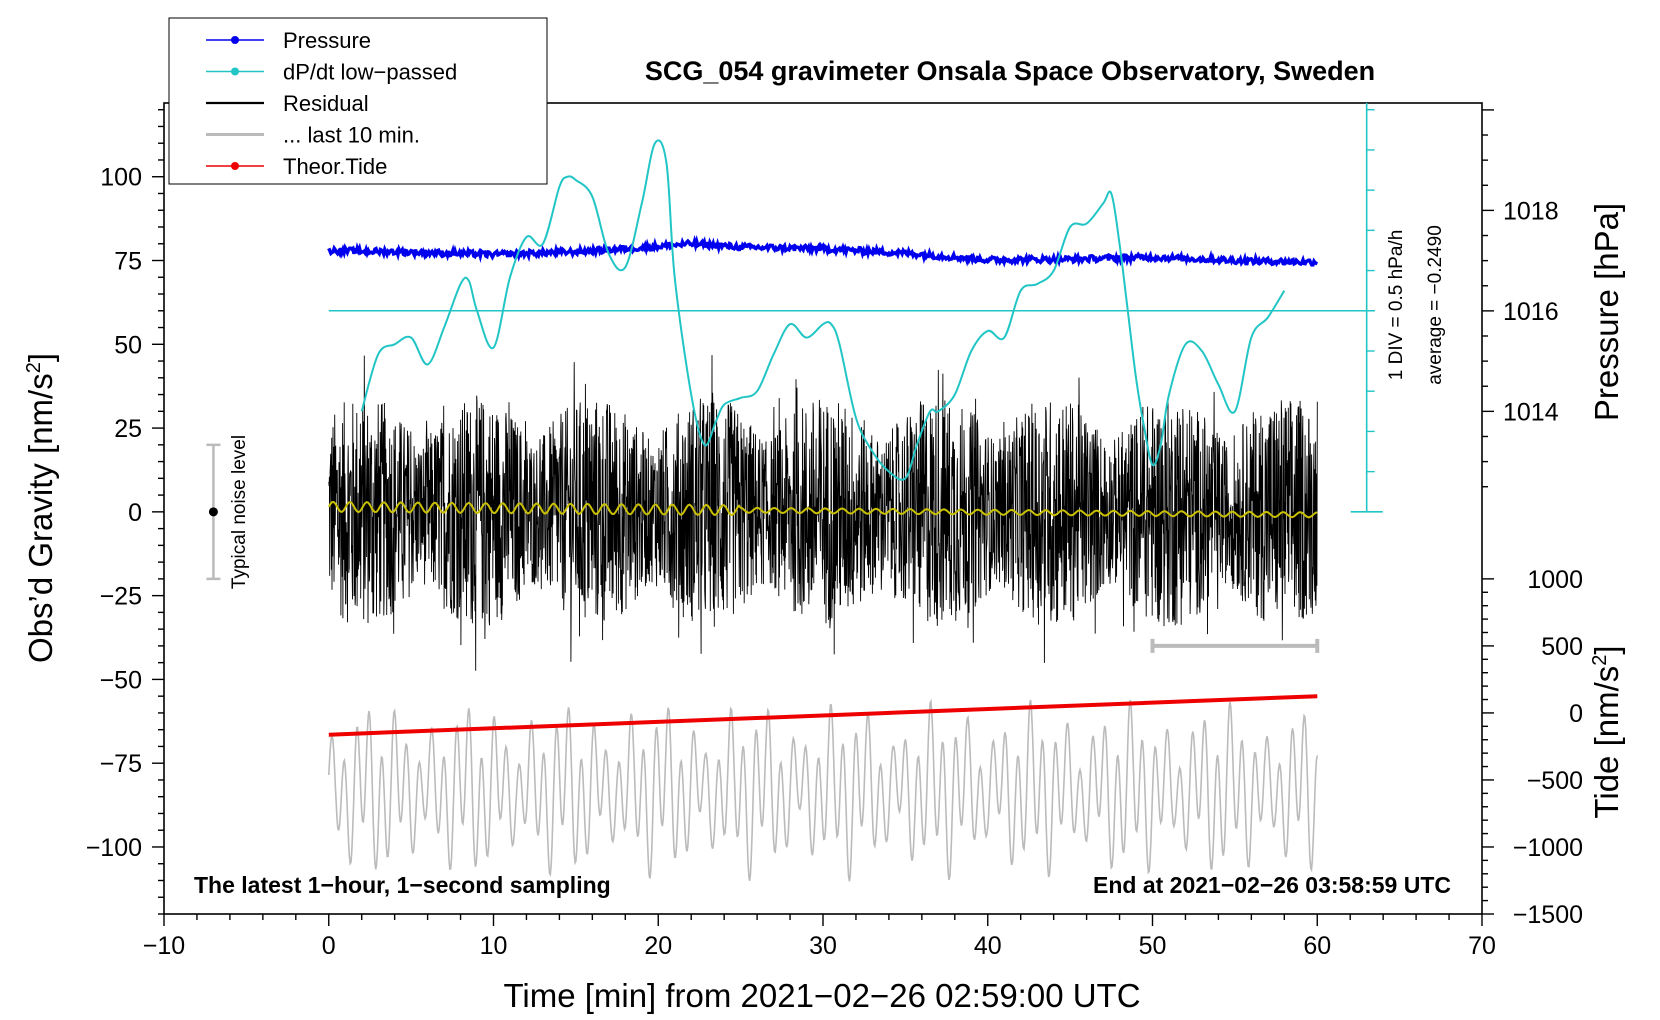 This screenshot has width=1660, height=1020. I want to click on legend-label: Pressure, so click(327, 40).